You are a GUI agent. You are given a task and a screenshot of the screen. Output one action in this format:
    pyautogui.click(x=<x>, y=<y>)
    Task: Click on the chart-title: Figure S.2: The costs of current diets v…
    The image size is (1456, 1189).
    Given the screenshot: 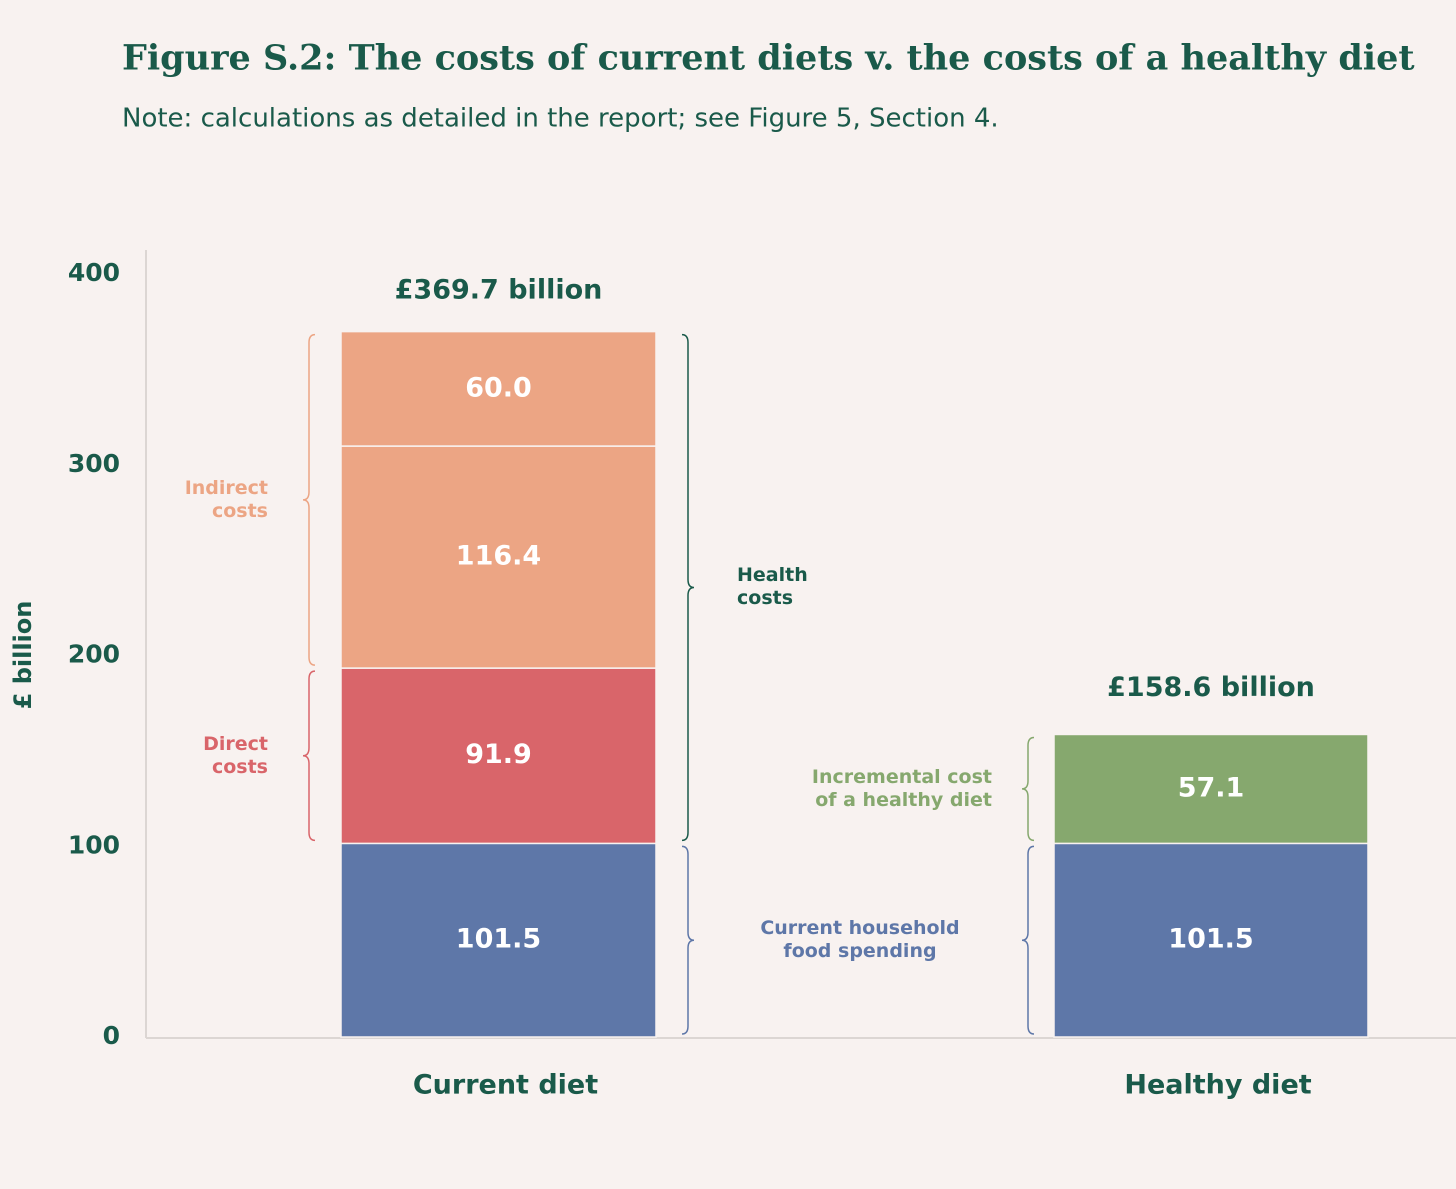 What is the action you would take?
    pyautogui.click(x=768, y=58)
    